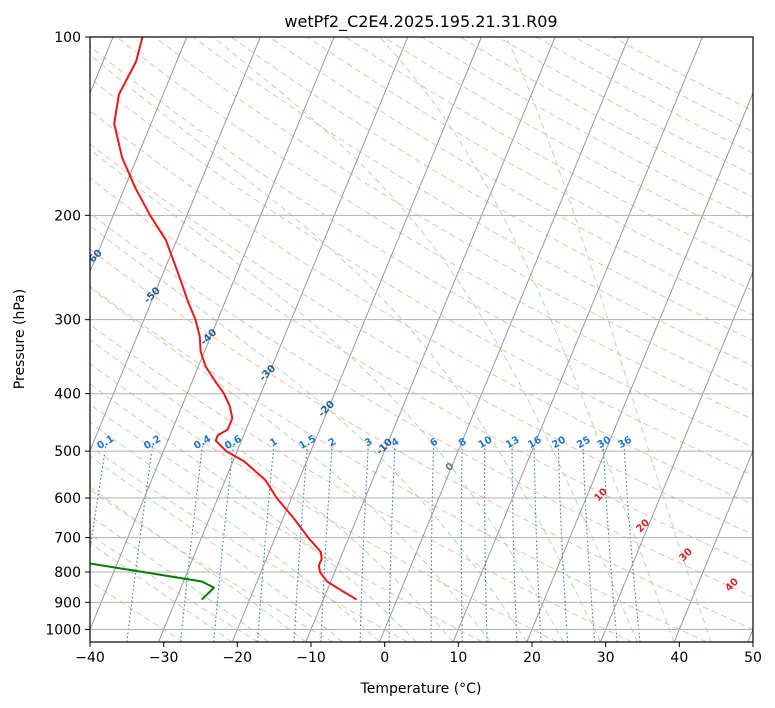 This screenshot has height=708, width=775. I want to click on y-tick-label: 300, so click(67, 321).